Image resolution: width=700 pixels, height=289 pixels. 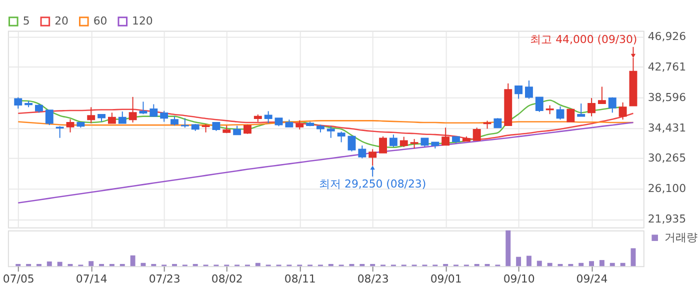 What do you see at coordinates (667, 127) in the screenshot?
I see `y-tick-label: 34,431` at bounding box center [667, 127].